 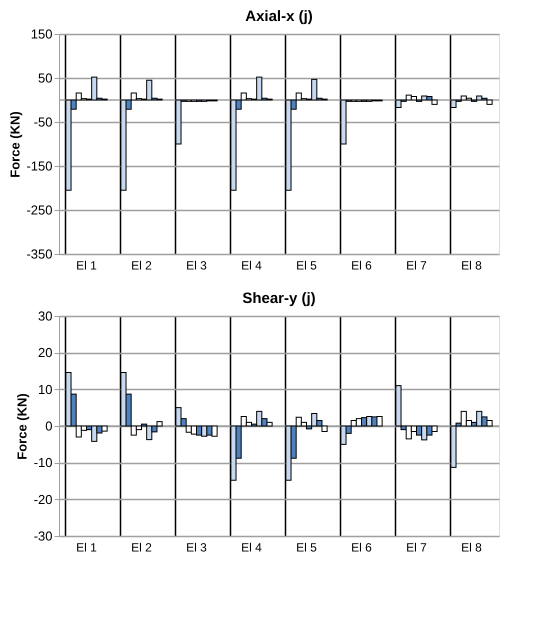 What do you see at coordinates (48, 426) in the screenshot?
I see `y-tick-label: 0` at bounding box center [48, 426].